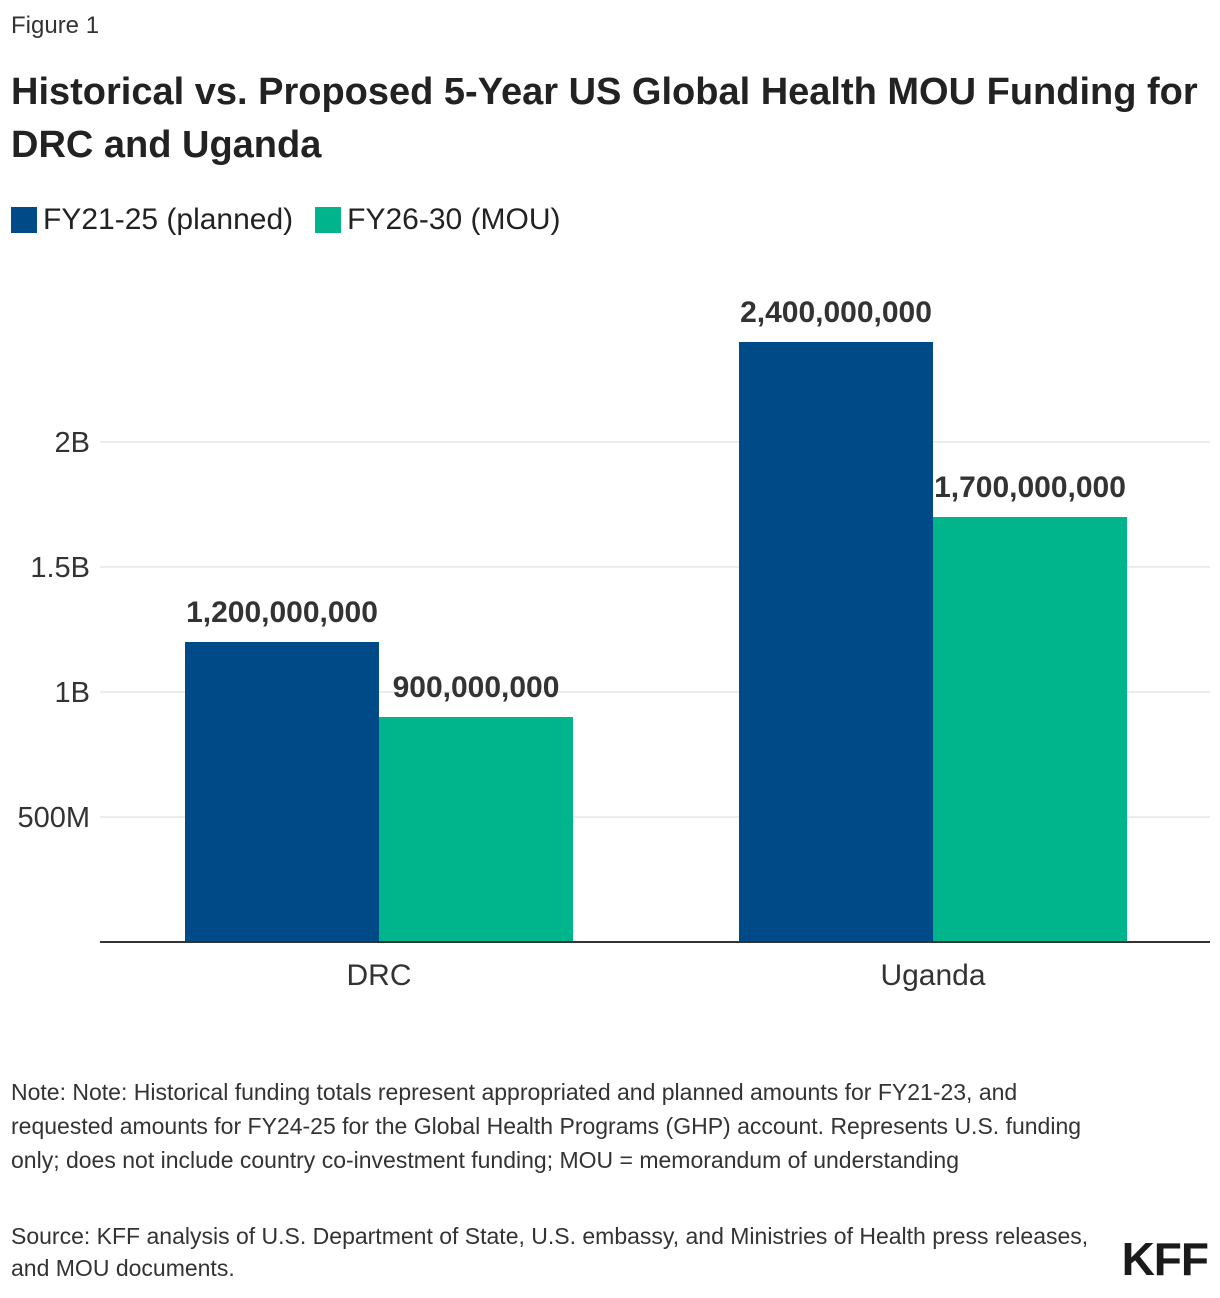 The width and height of the screenshot is (1220, 1298). What do you see at coordinates (53, 818) in the screenshot?
I see `y-tick-label: 500M` at bounding box center [53, 818].